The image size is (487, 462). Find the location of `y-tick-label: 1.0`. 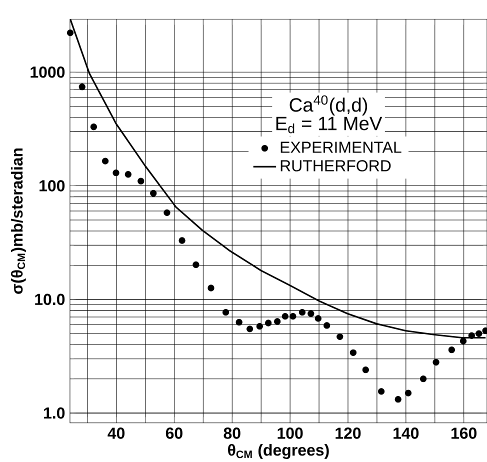

y-tick-label: 1.0 is located at coordinates (54, 413).